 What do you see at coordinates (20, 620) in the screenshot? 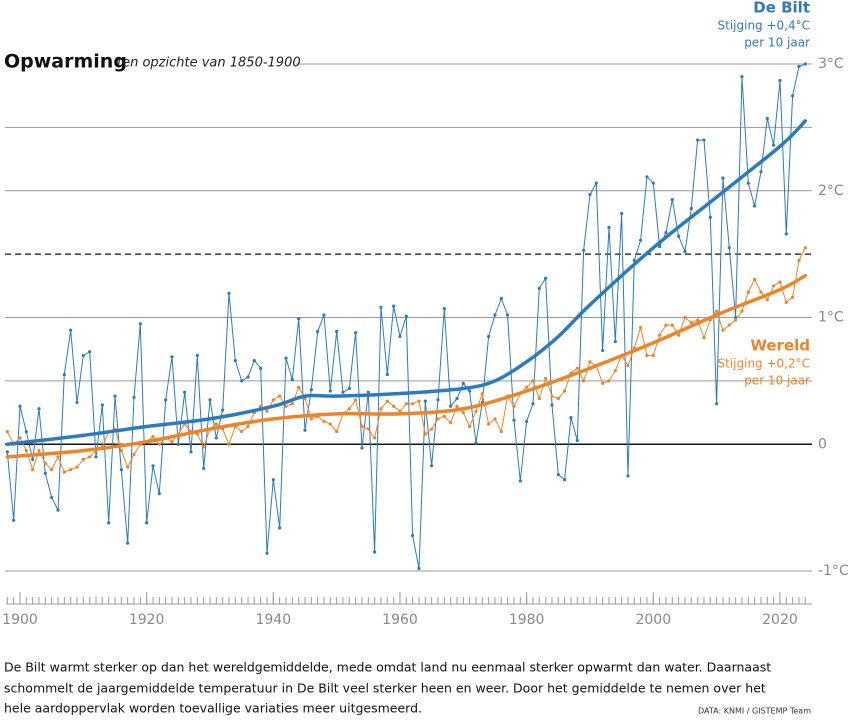
I see `x-tick-label: 1900` at bounding box center [20, 620].